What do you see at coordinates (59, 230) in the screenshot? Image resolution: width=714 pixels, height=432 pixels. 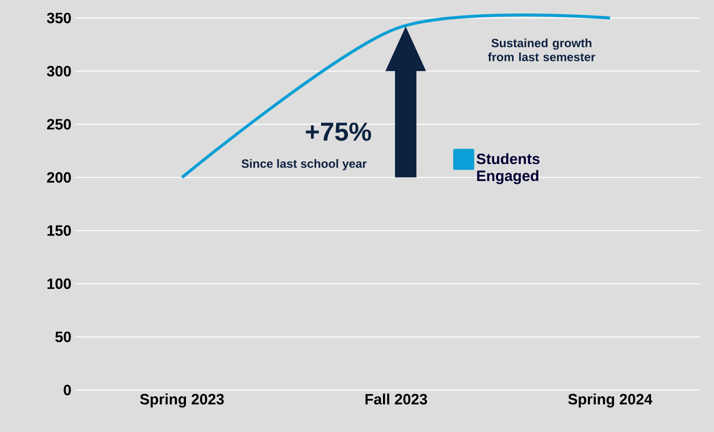 I see `y-tick-label: 150` at bounding box center [59, 230].